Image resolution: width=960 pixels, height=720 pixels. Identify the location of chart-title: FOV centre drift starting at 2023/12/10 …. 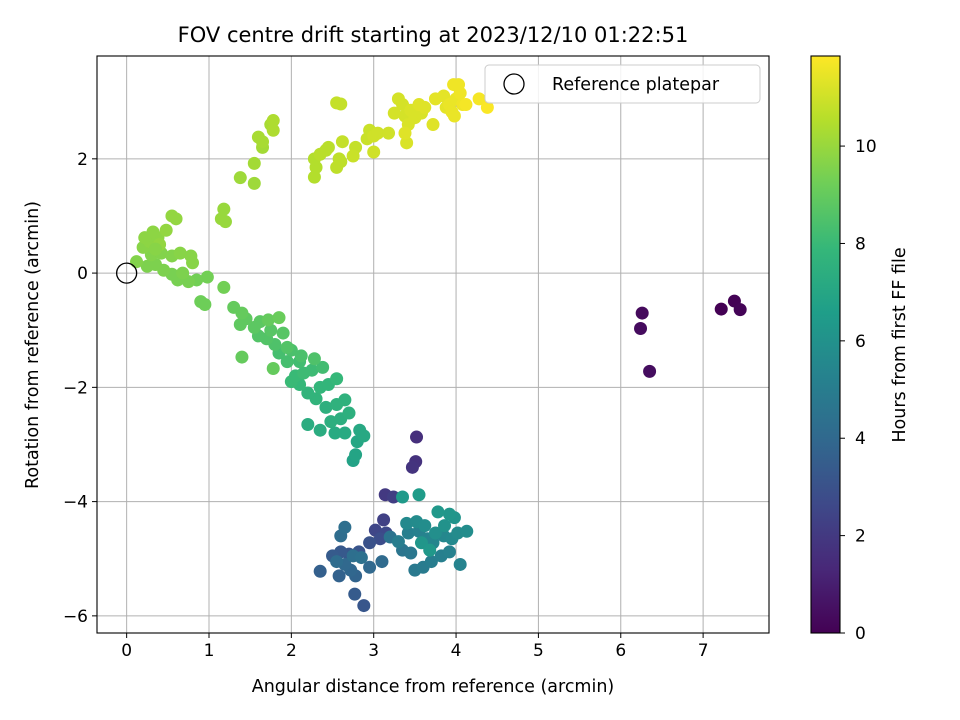
(433, 35).